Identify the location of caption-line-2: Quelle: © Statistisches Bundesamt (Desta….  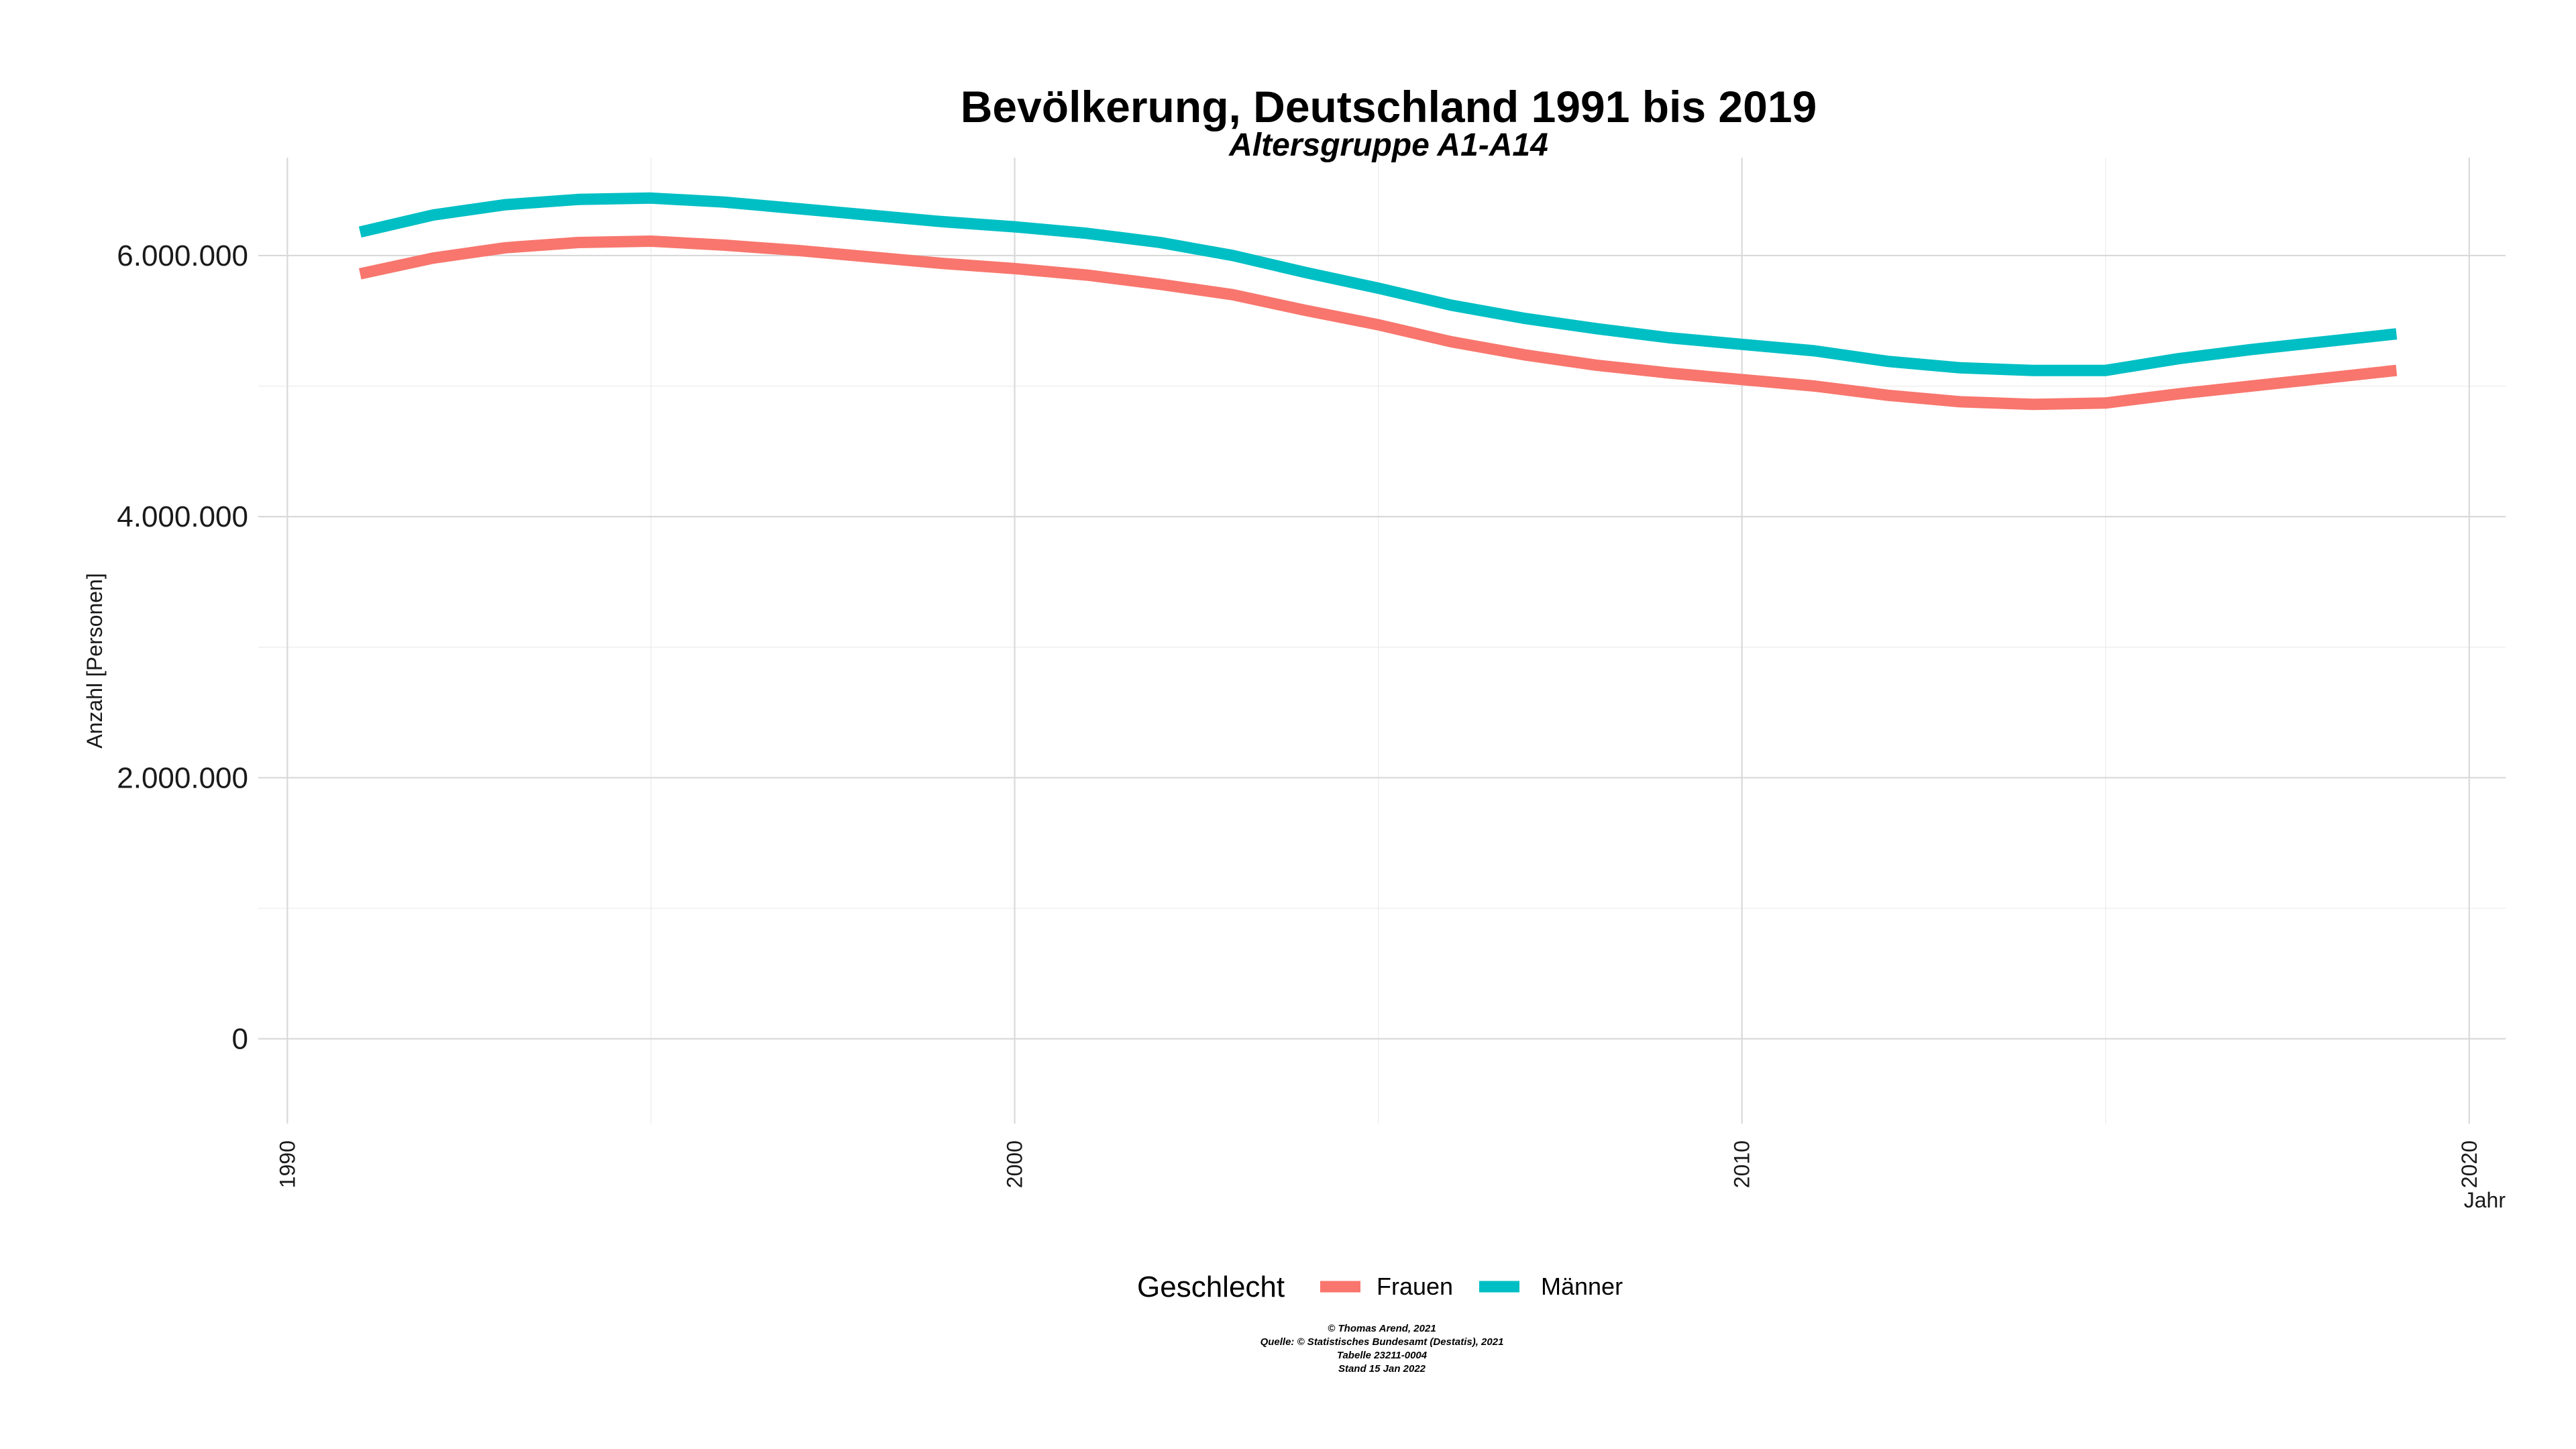
(1382, 1342).